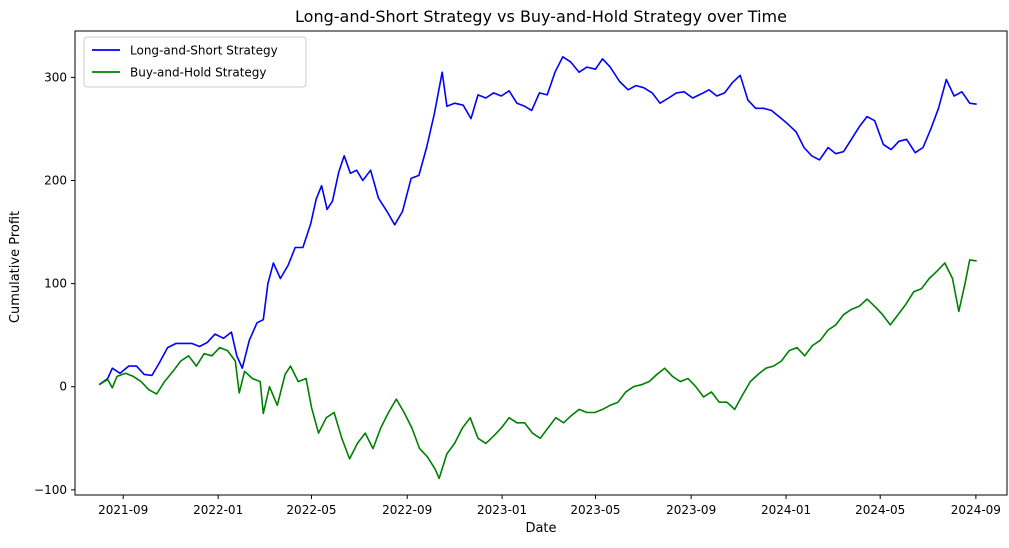  Describe the element at coordinates (691, 510) in the screenshot. I see `x-tick-label: 2023-09` at that location.